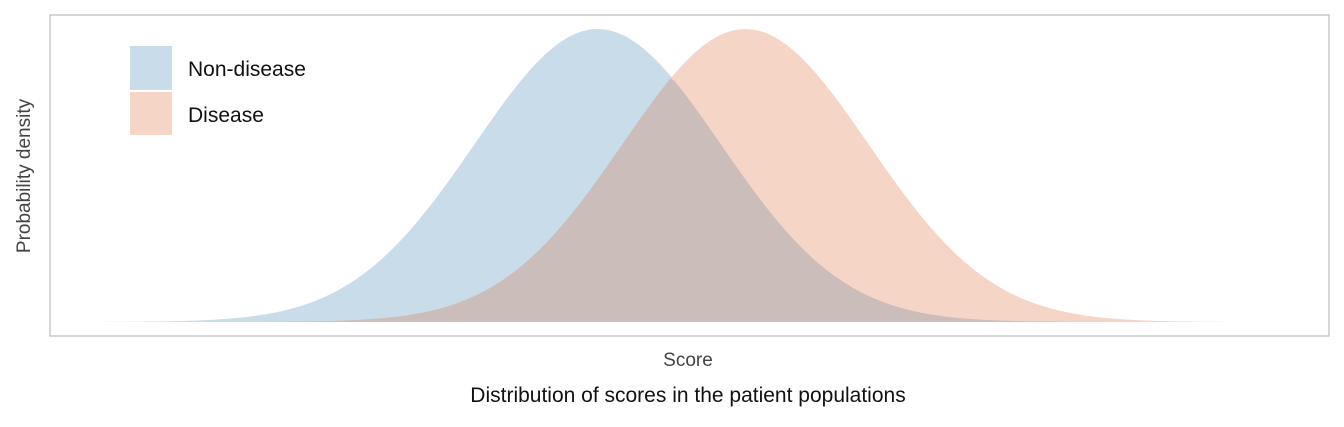 The height and width of the screenshot is (427, 1344). I want to click on y-axis-label: Probability density, so click(24, 175).